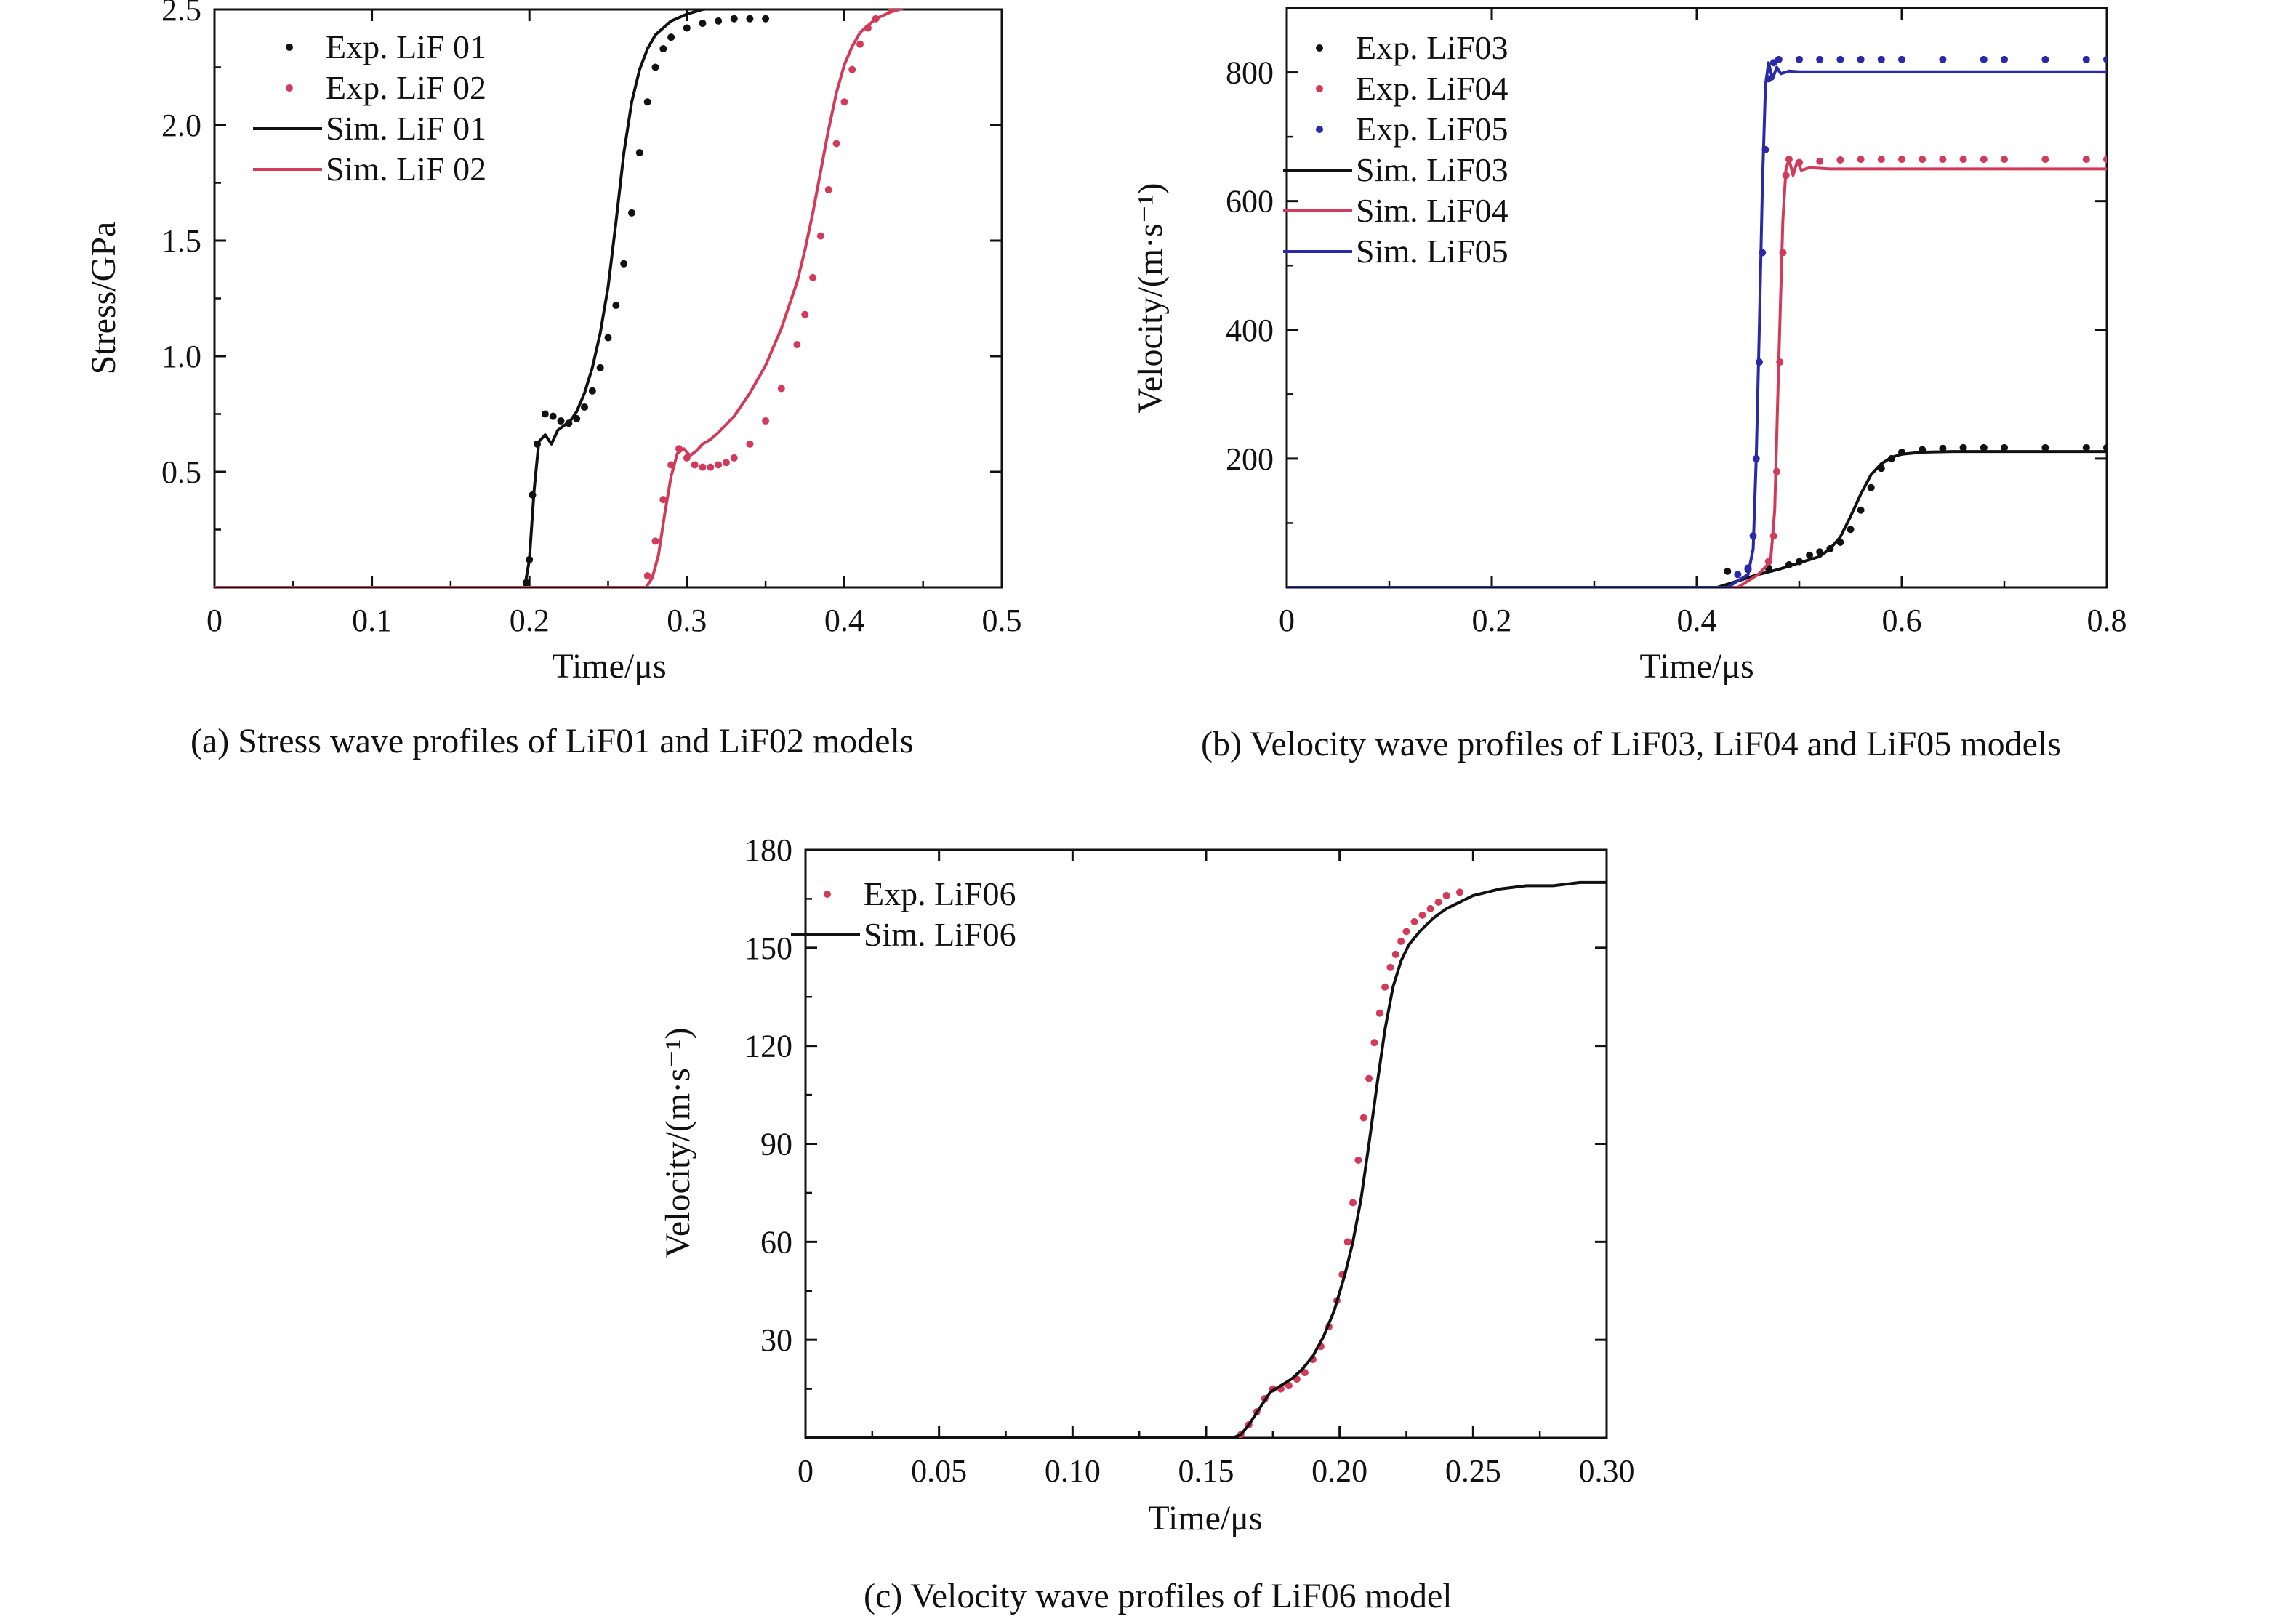 The height and width of the screenshot is (1624, 2290). What do you see at coordinates (1432, 88) in the screenshot?
I see `legend-label: Exp. LiF04` at bounding box center [1432, 88].